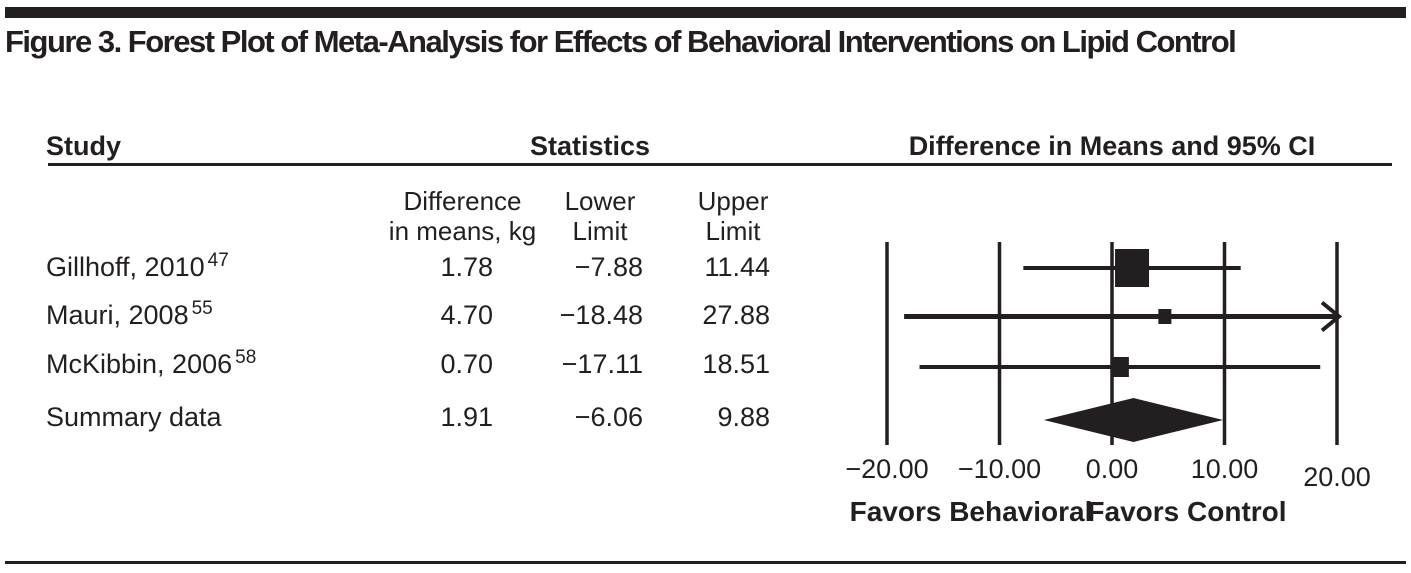 Image resolution: width=1411 pixels, height=573 pixels. I want to click on study-label: Summary data, so click(134, 417).